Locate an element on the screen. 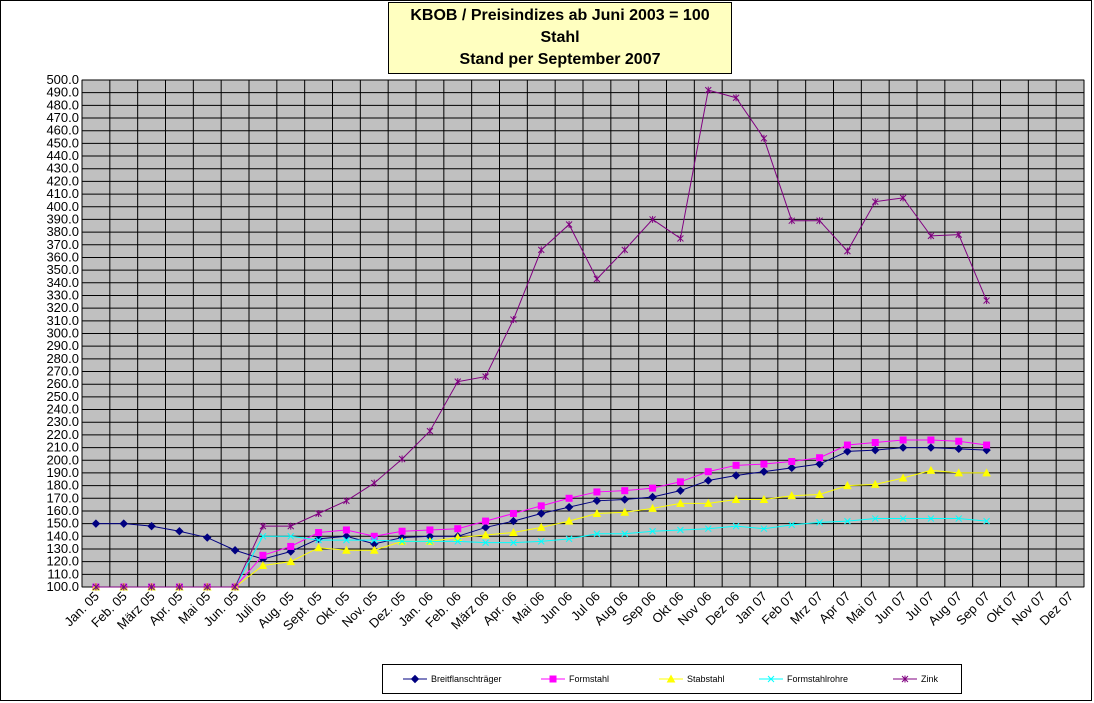  legend-item: Breitflanschträger is located at coordinates (452, 679).